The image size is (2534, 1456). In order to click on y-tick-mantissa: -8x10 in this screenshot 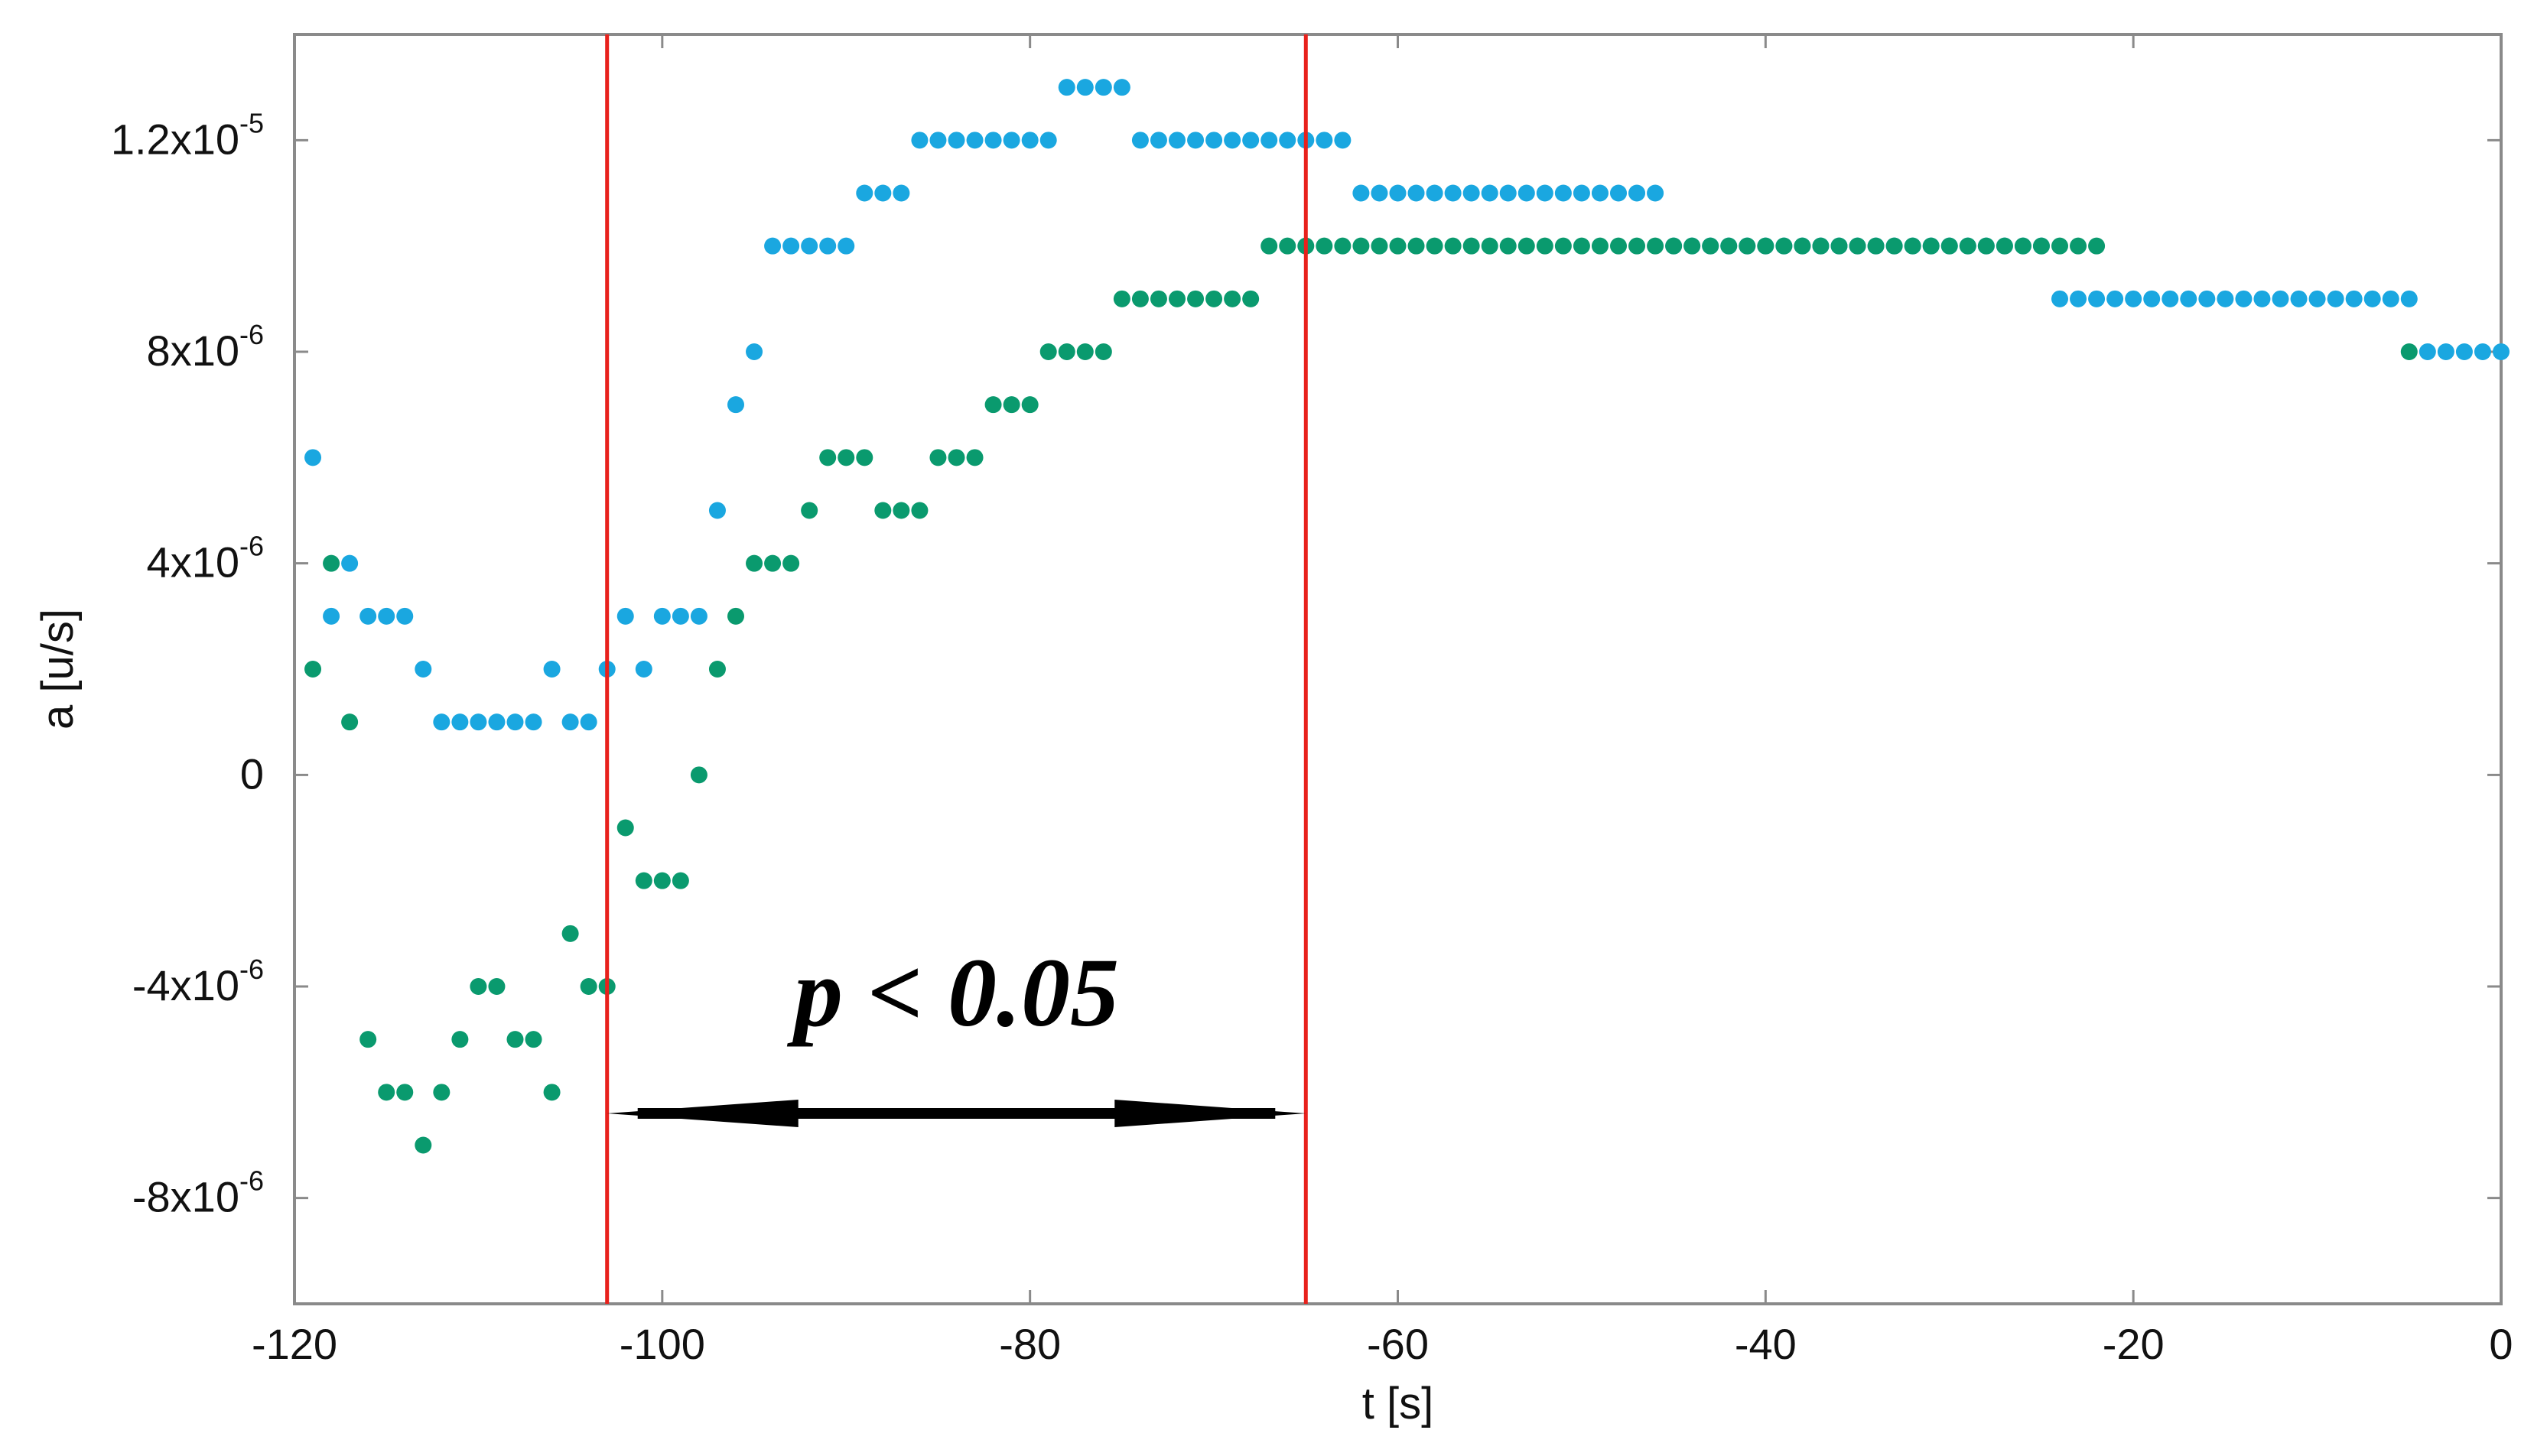, I will do `click(185, 1197)`.